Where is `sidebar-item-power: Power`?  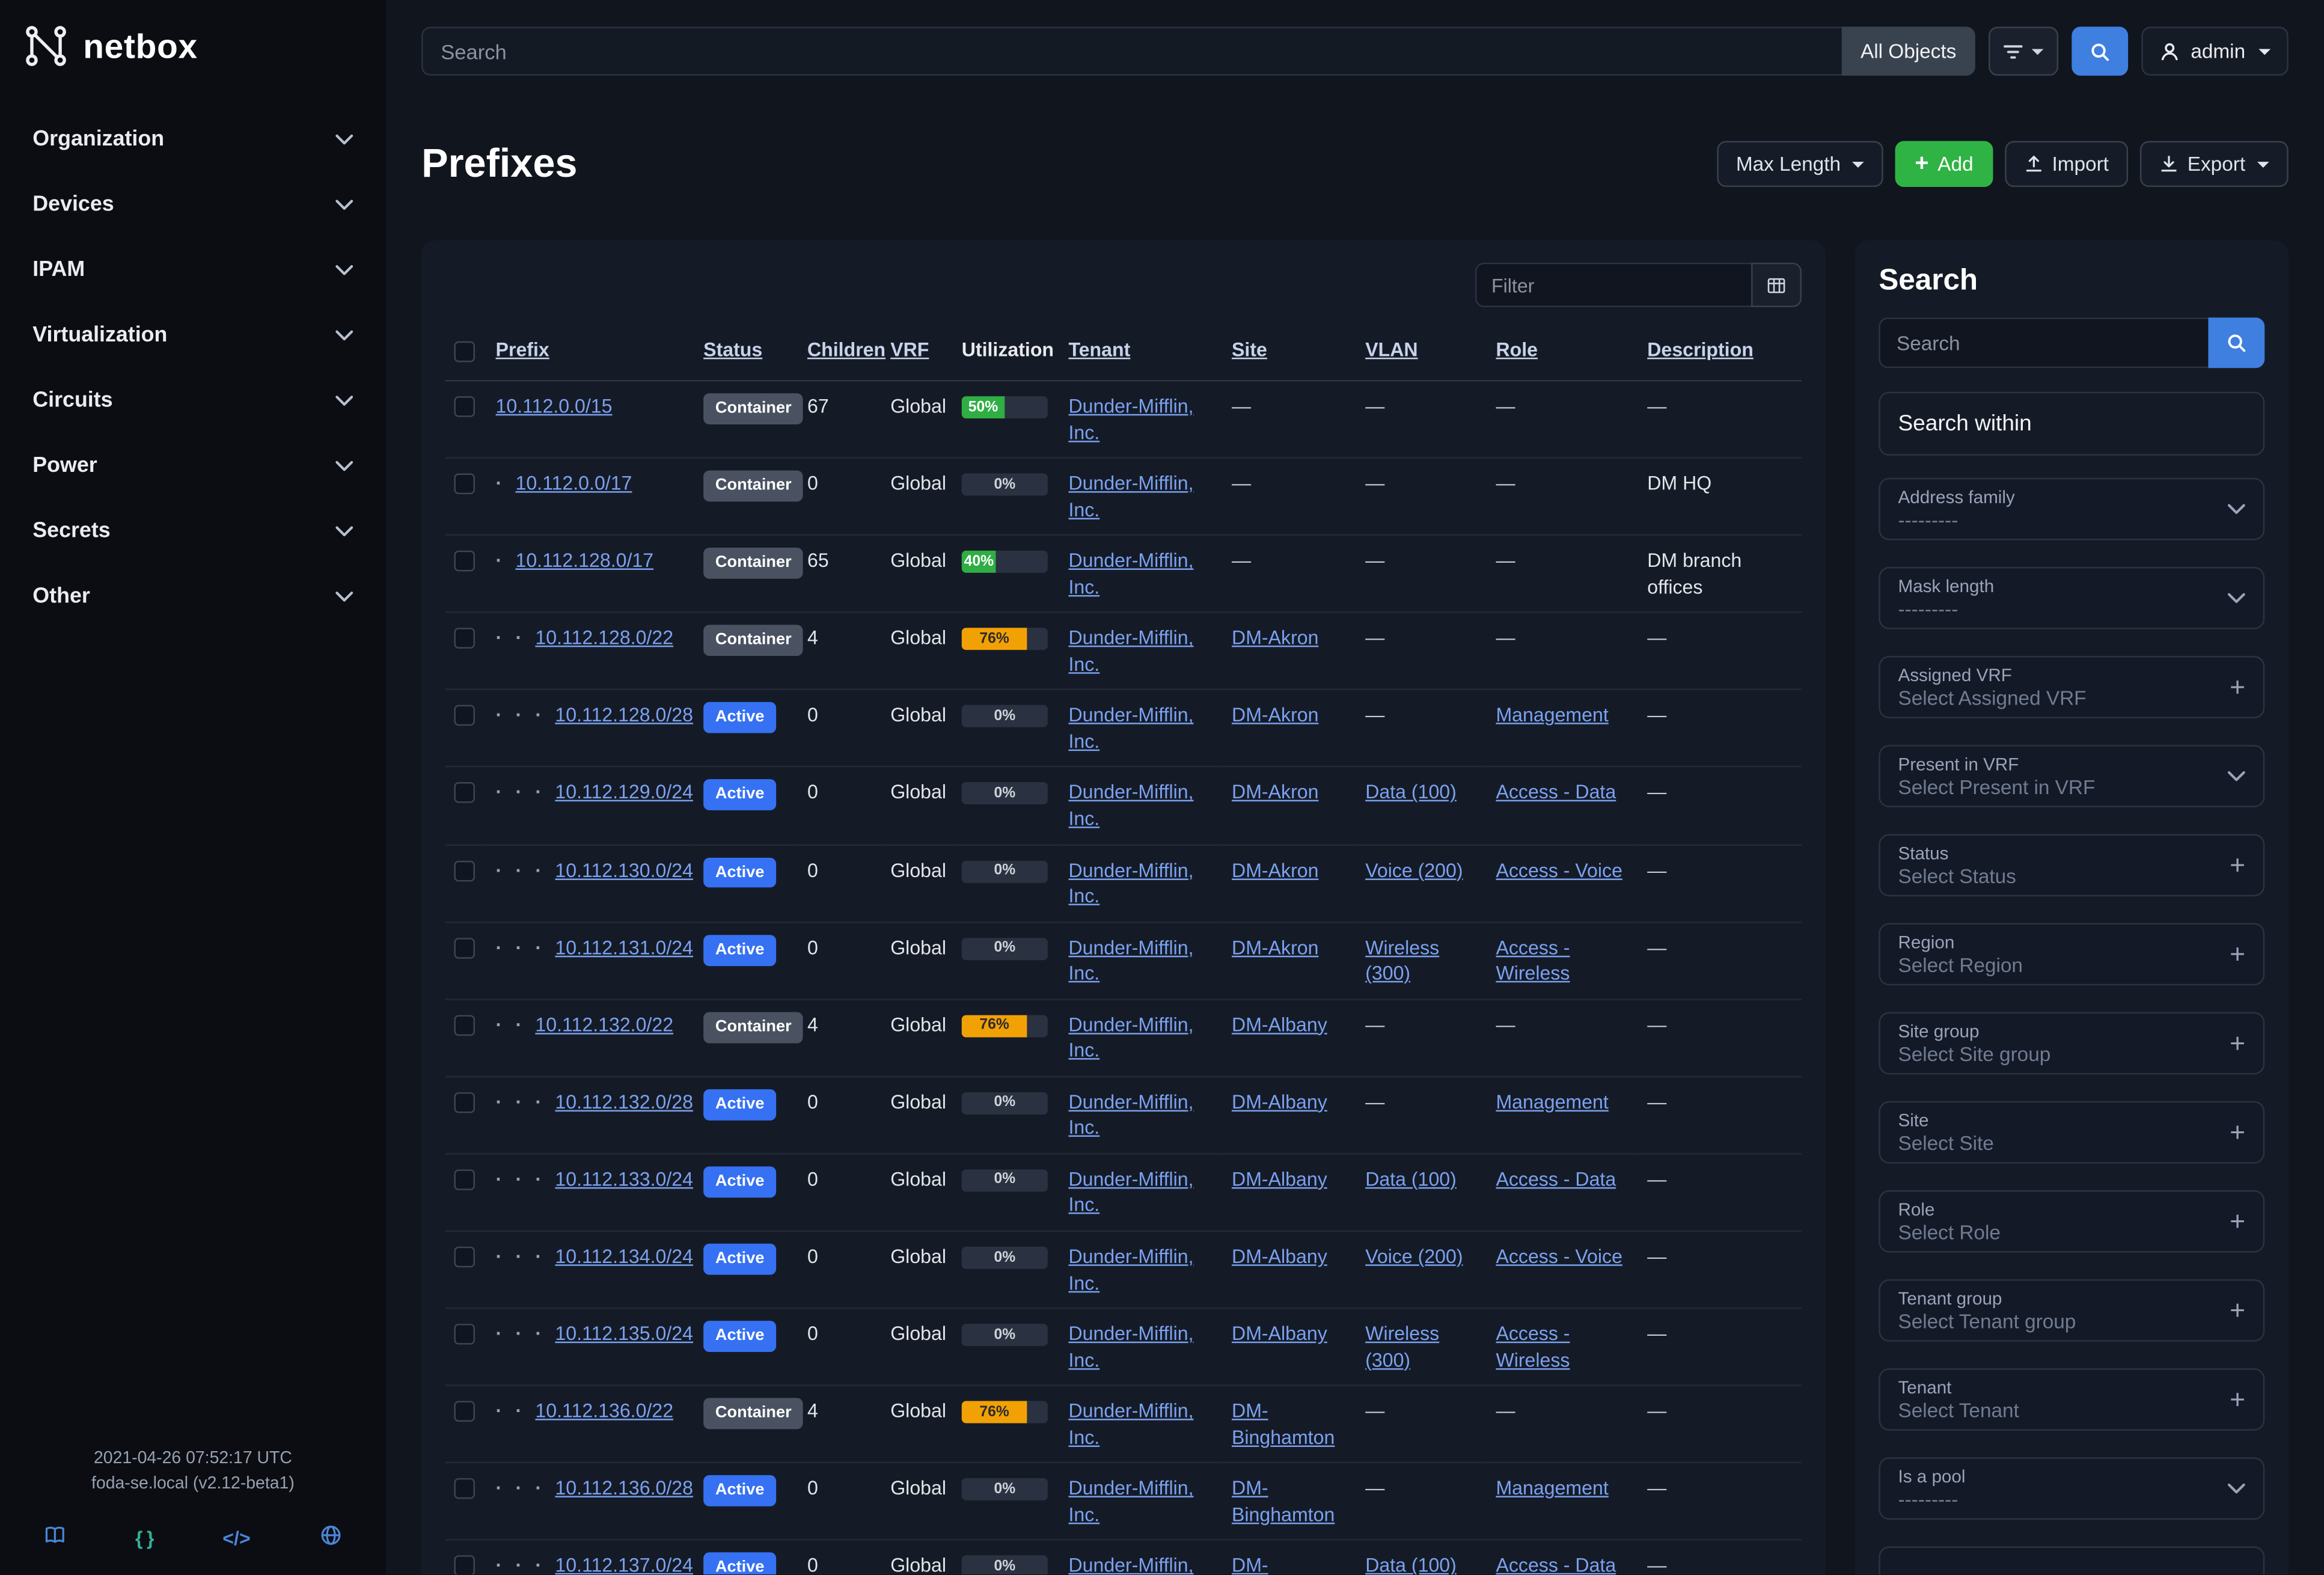
sidebar-item-power: Power is located at coordinates (192, 466).